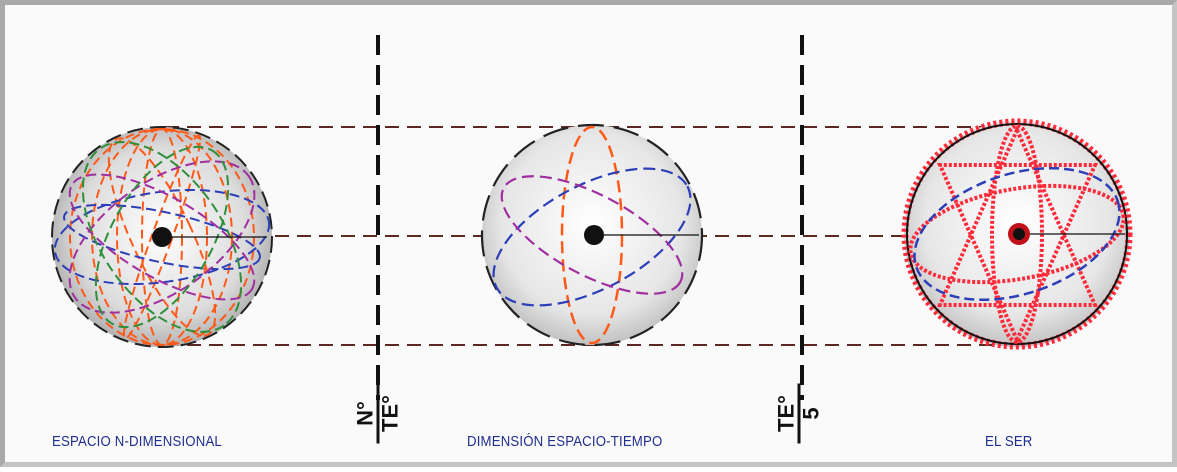  I want to click on divider-label-first: N° TE°, so click(378, 413).